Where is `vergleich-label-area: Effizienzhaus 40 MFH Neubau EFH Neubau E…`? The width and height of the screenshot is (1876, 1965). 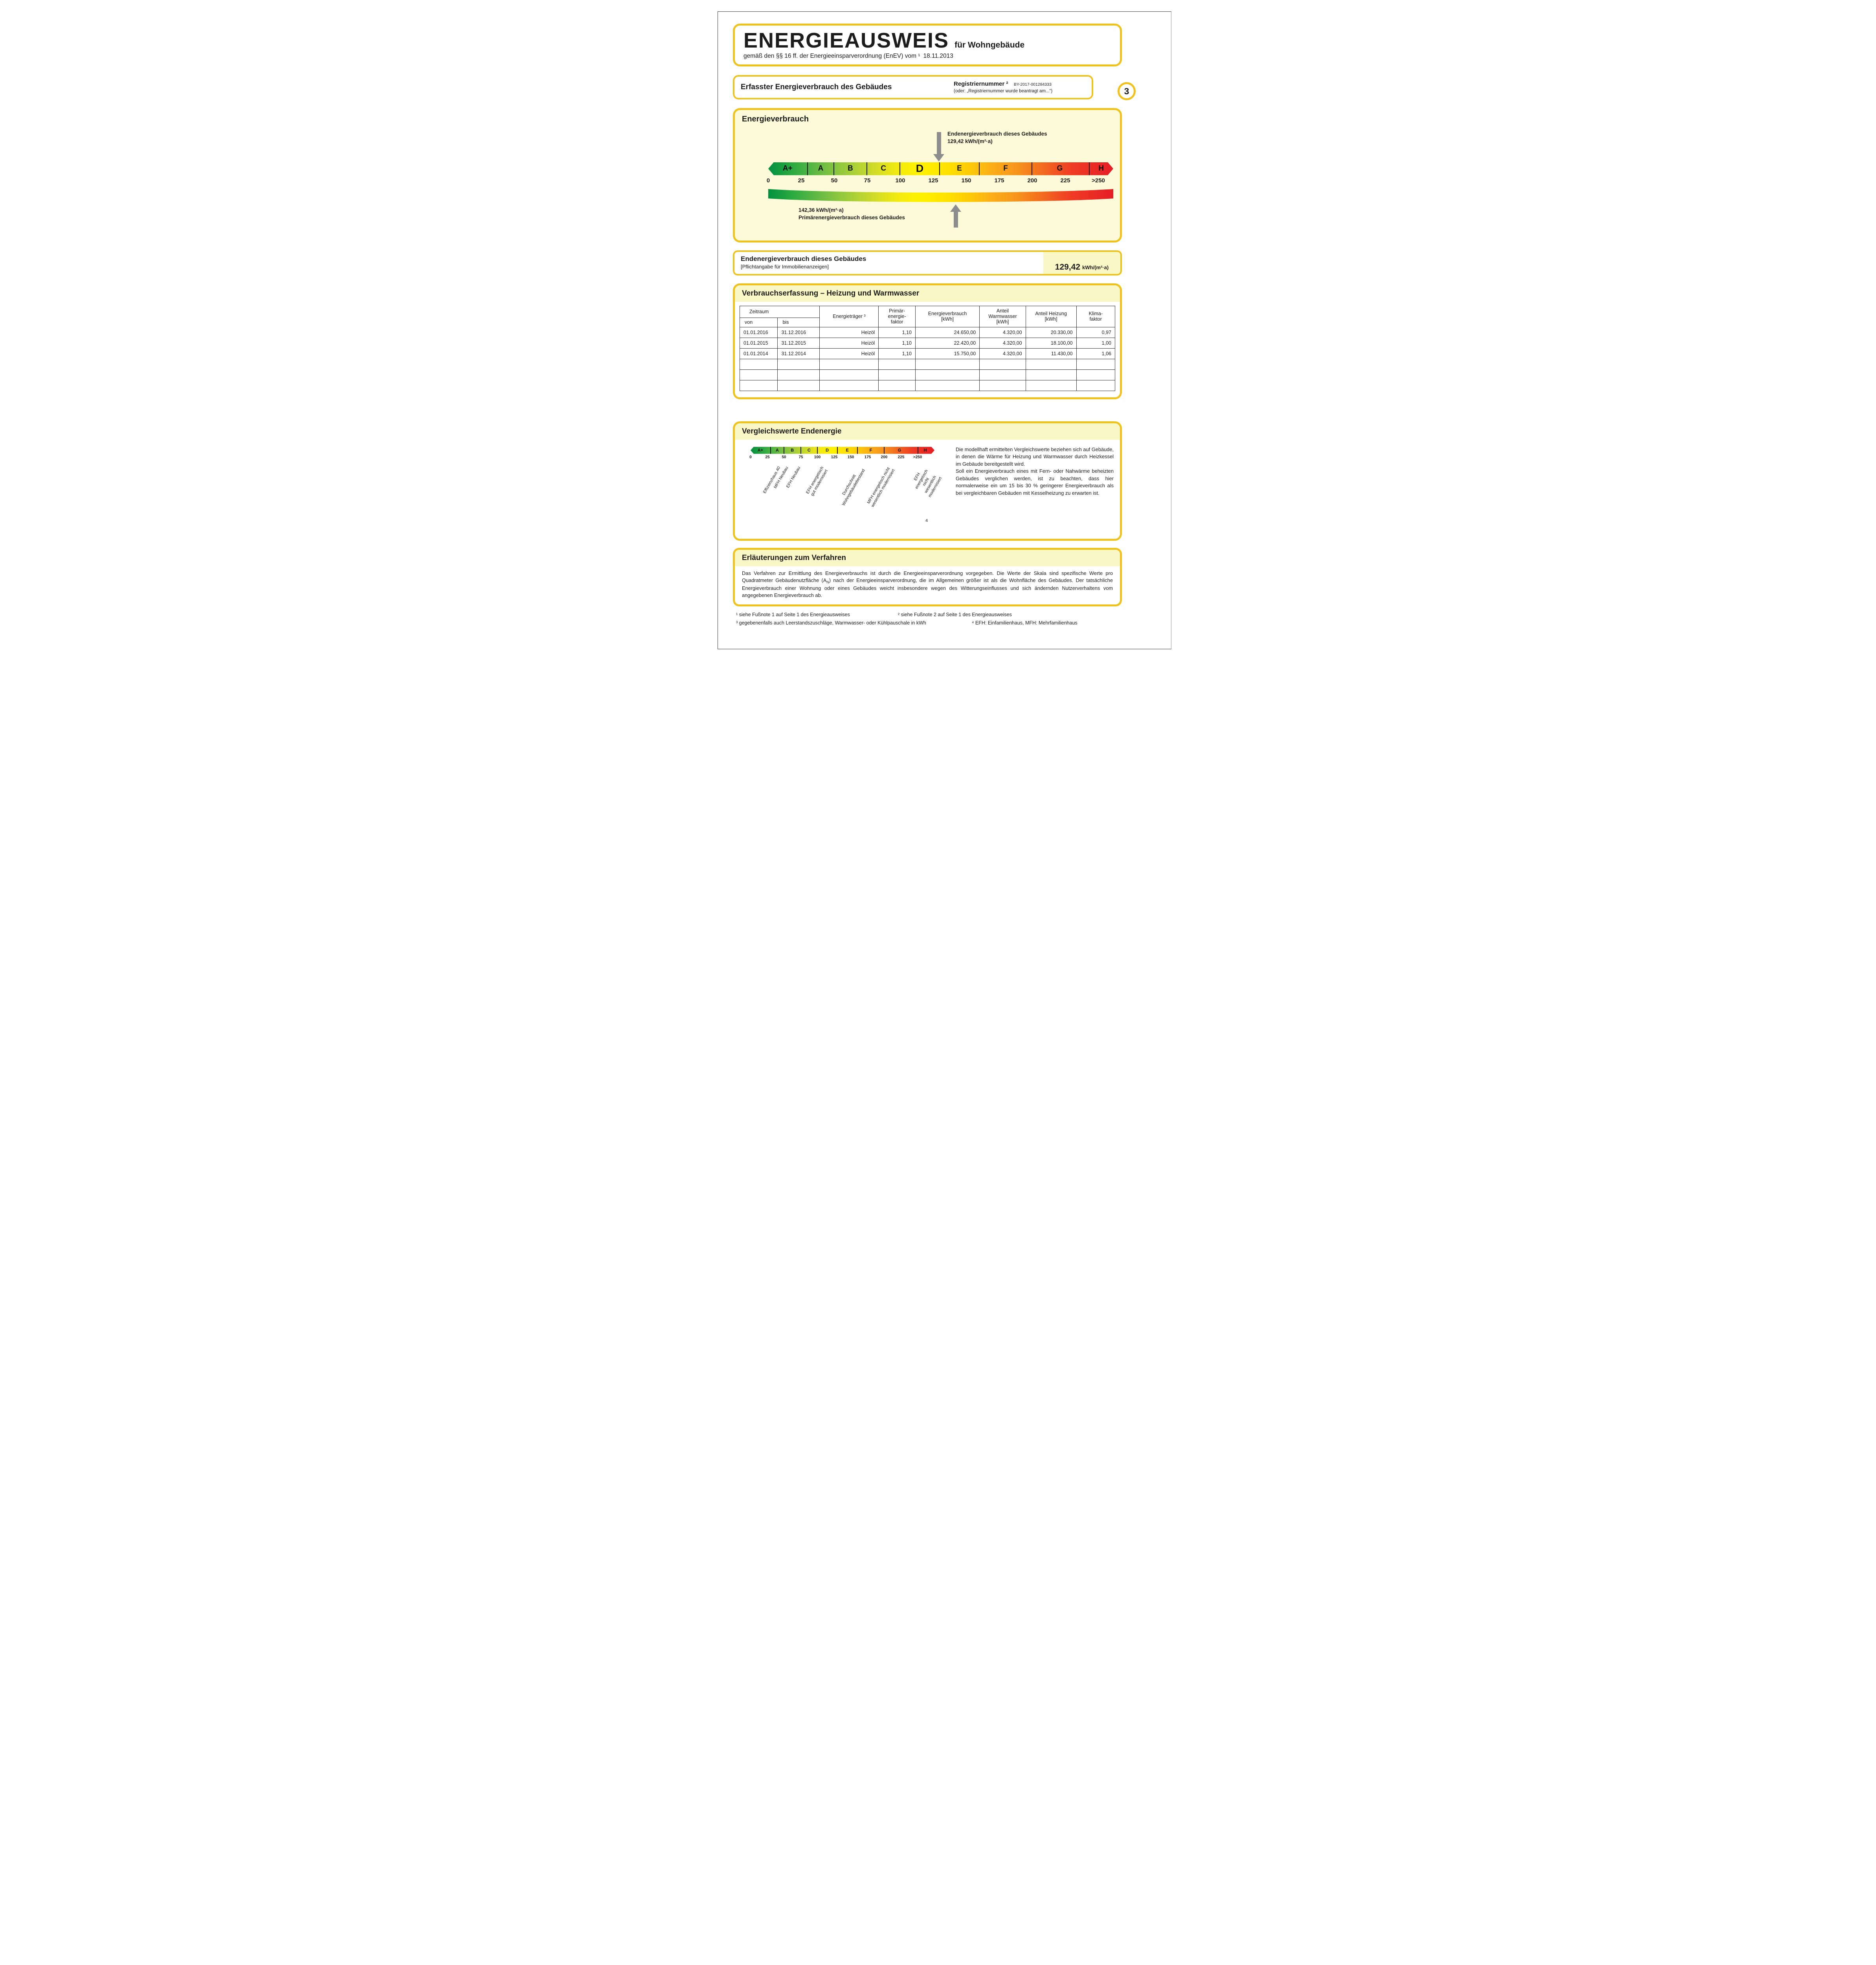
vergleich-label-area: Effizienzhaus 40 MFH Neubau EFH Neubau E… is located at coordinates (847, 500).